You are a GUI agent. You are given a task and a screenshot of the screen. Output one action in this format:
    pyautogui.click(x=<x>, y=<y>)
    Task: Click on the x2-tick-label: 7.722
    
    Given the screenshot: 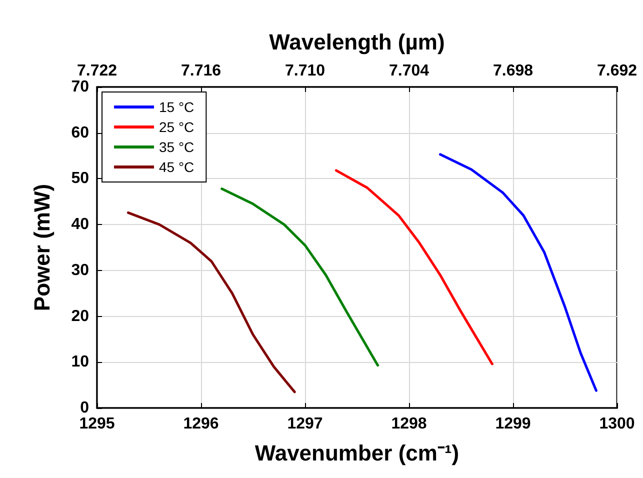 What is the action you would take?
    pyautogui.click(x=97, y=71)
    